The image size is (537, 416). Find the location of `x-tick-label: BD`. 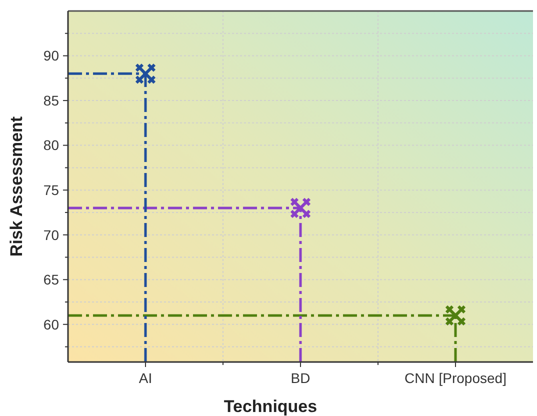

x-tick-label: BD is located at coordinates (300, 378).